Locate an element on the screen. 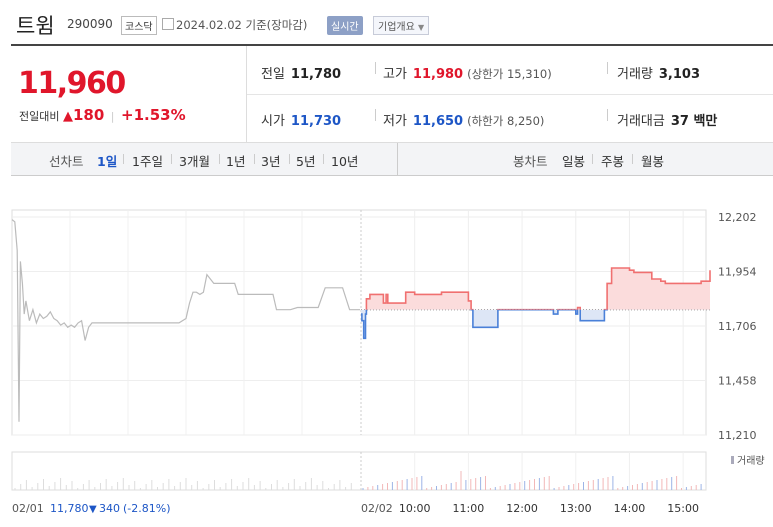 The image size is (773, 527). x-tick-label: 12:00 is located at coordinates (522, 508).